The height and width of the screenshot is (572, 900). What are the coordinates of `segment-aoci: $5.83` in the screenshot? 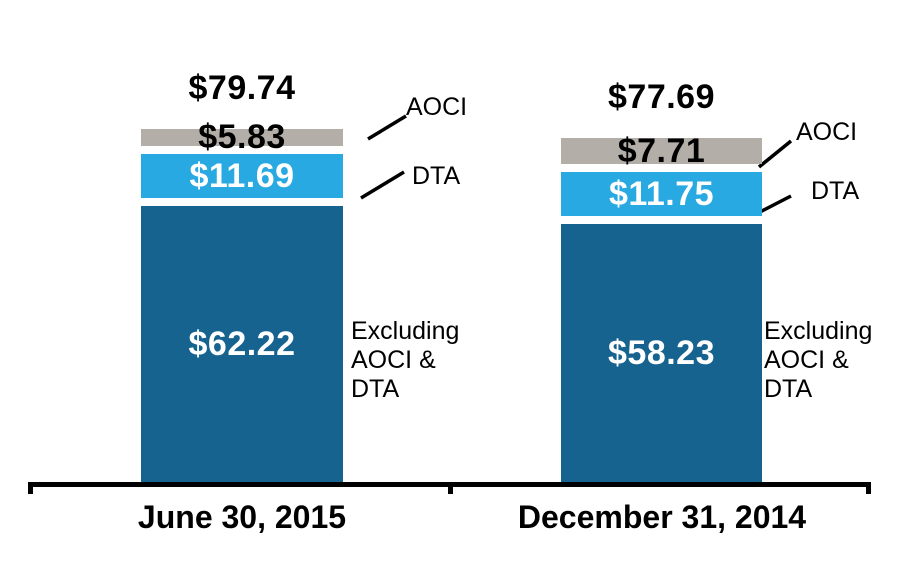 It's located at (242, 137).